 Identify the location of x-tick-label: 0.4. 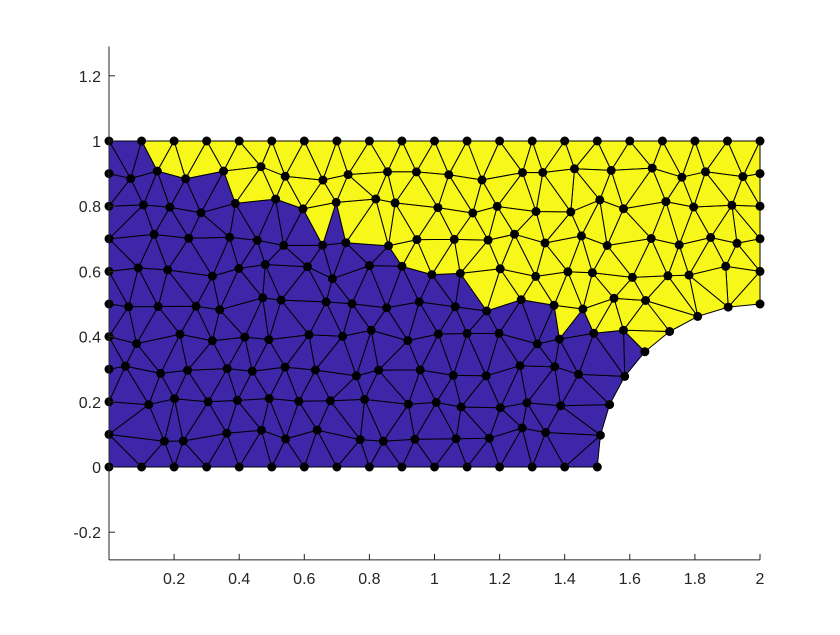
(239, 579).